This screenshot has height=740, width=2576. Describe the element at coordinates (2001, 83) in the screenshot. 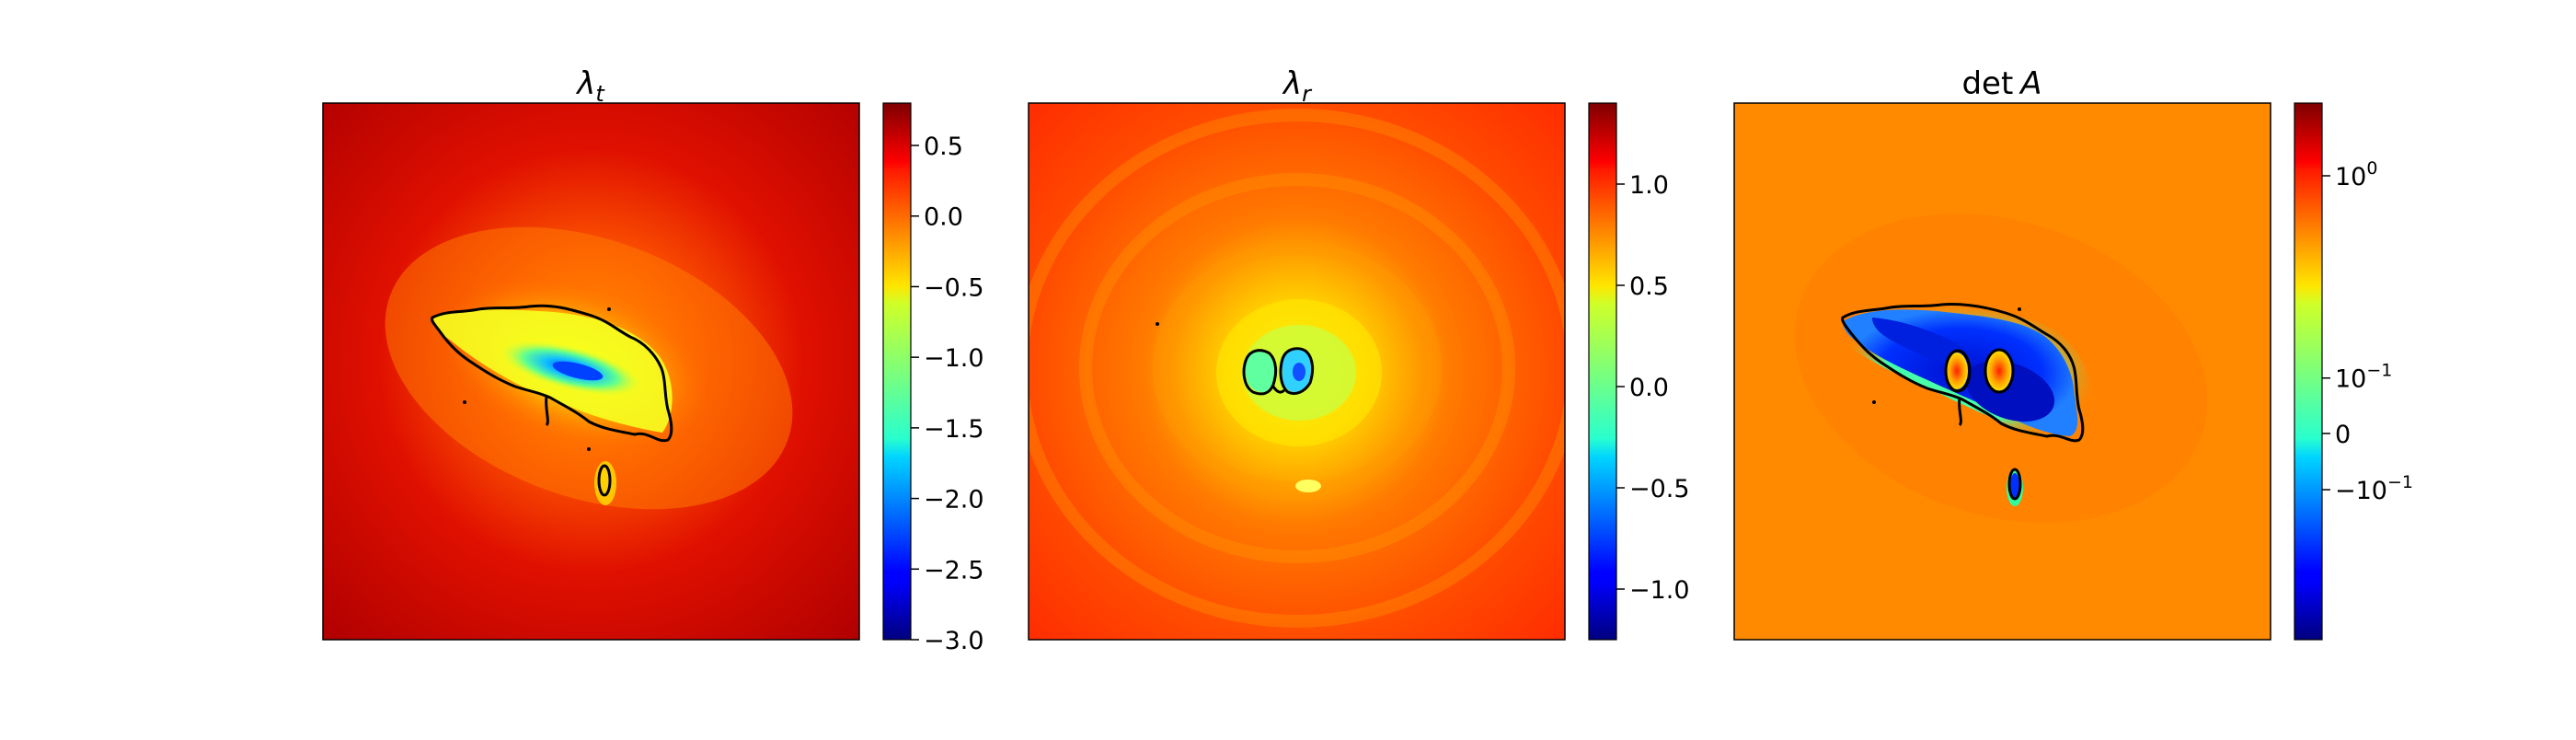

I see `panel-title: det A` at that location.